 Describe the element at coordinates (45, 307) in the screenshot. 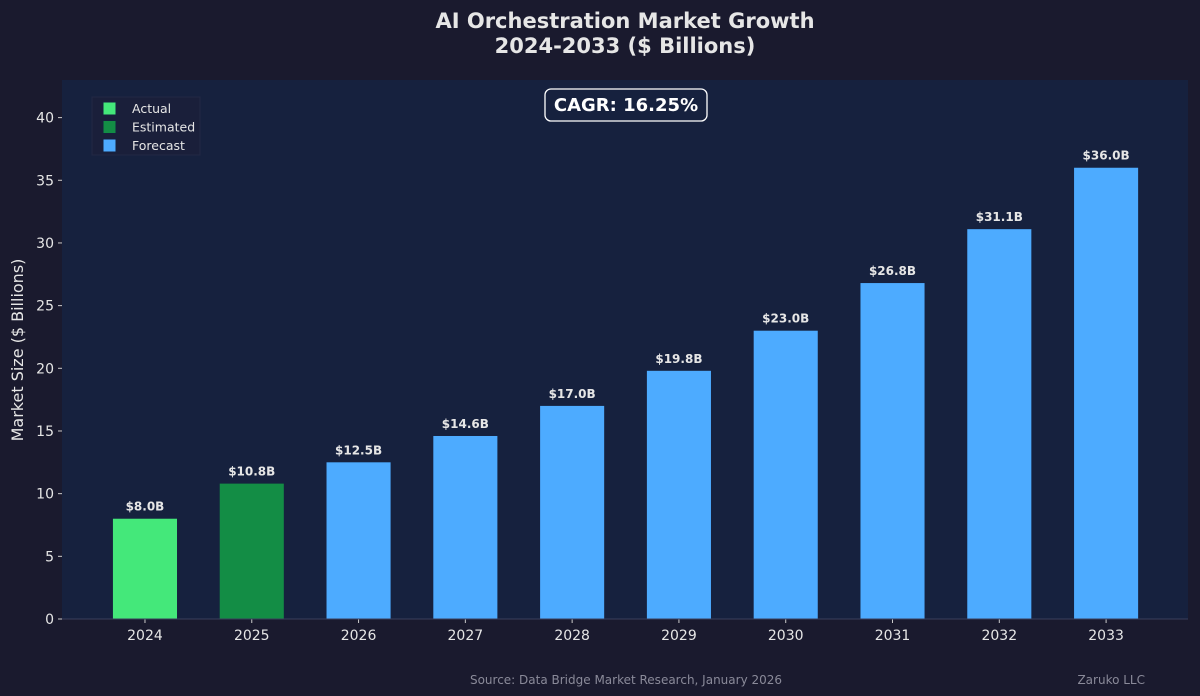

I see `y-tick-label: 25` at that location.